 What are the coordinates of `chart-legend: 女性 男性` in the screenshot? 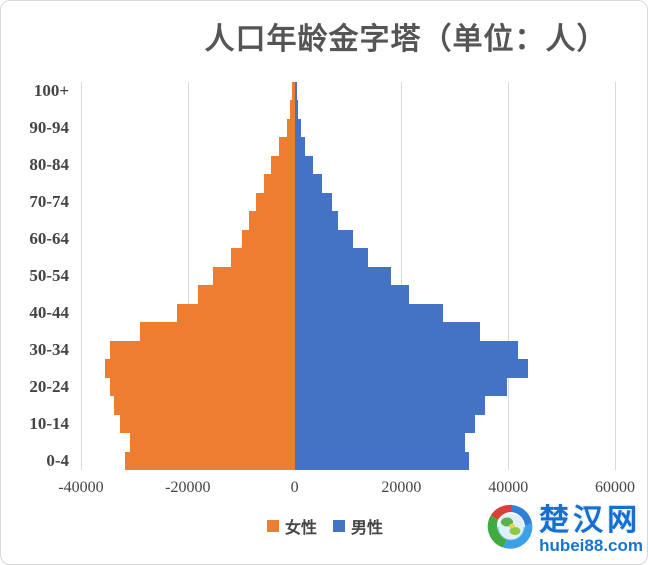 It's located at (324, 526).